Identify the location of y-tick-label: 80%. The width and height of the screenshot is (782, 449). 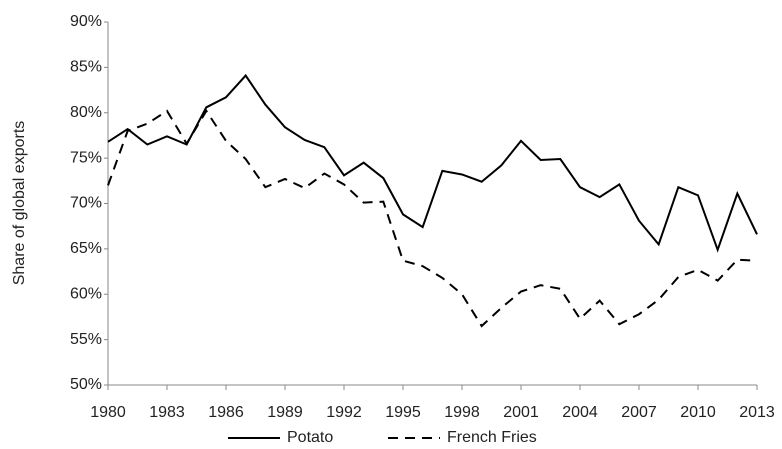
(86, 112).